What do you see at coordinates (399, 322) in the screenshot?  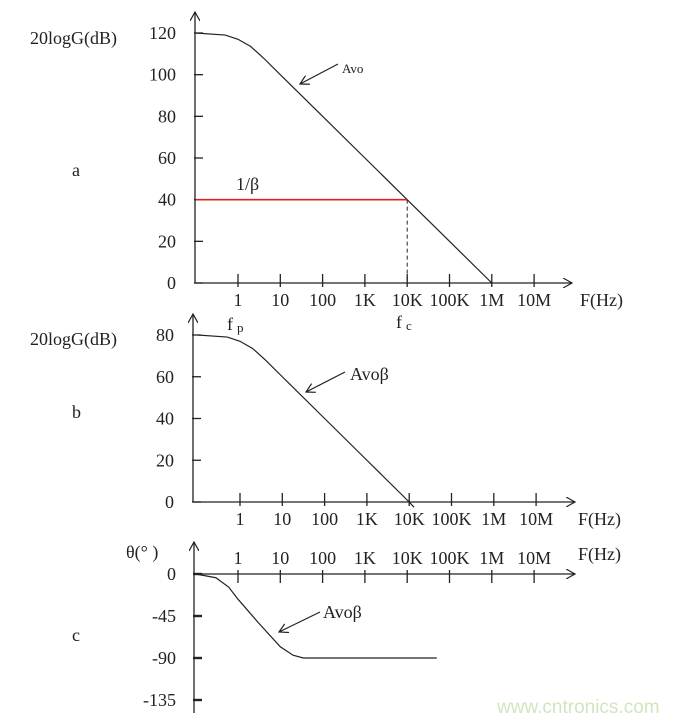 I see `fc-label: f` at bounding box center [399, 322].